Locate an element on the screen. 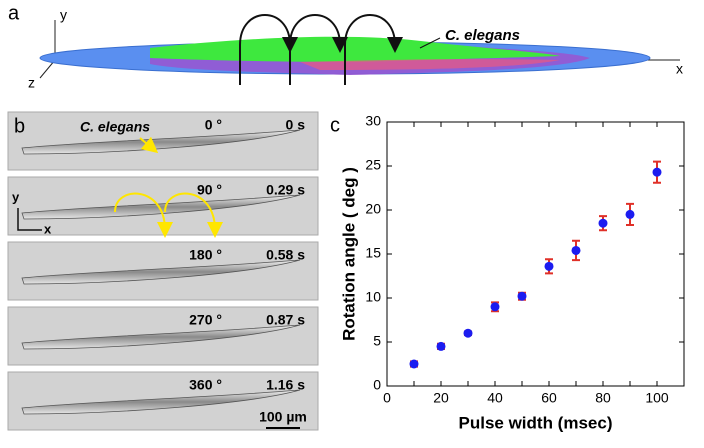 The height and width of the screenshot is (448, 704). x-tick-label: 100 is located at coordinates (657, 398).